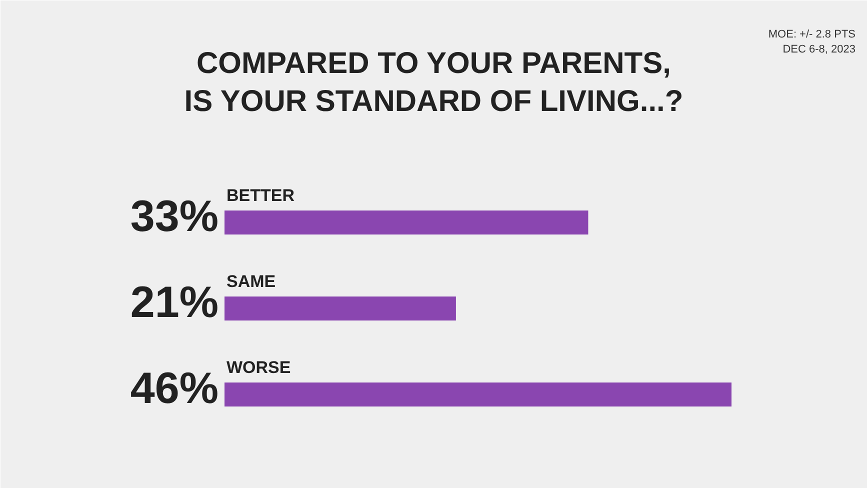 This screenshot has height=488, width=867. I want to click on text: DEC 6-8, 2023, so click(819, 50).